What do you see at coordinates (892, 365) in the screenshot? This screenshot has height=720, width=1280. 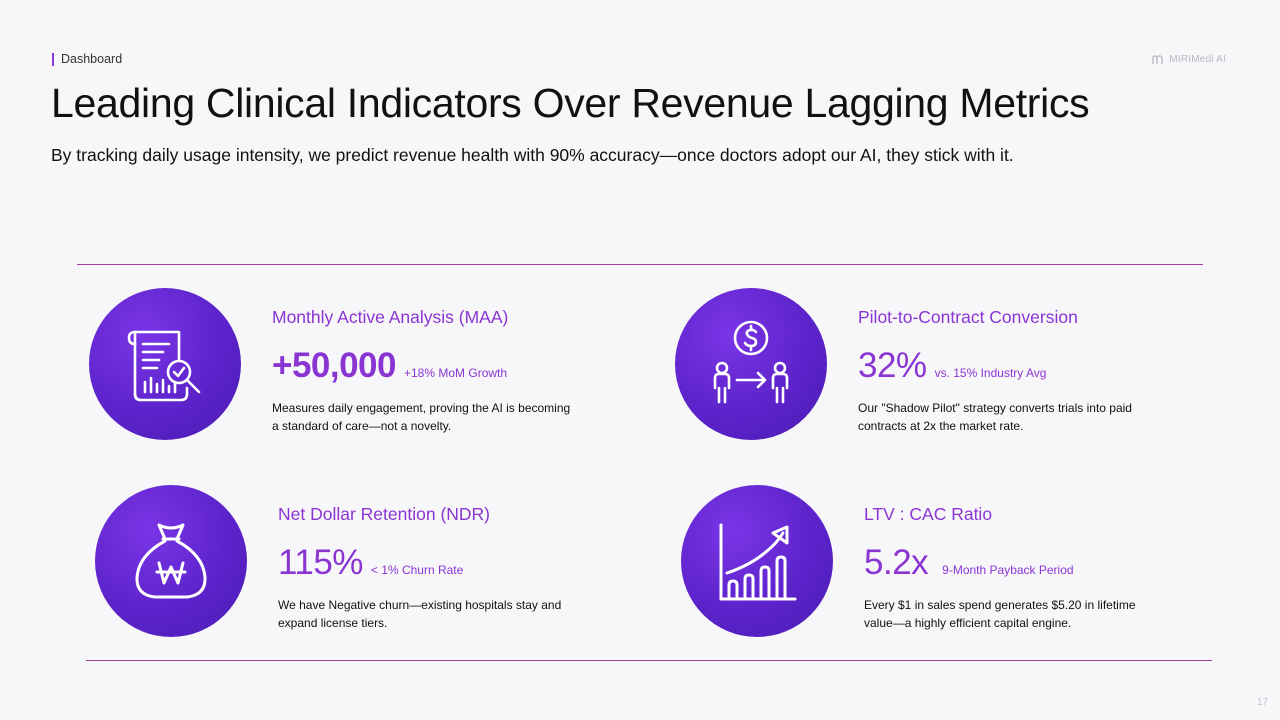 I see `metric-value: 32%` at bounding box center [892, 365].